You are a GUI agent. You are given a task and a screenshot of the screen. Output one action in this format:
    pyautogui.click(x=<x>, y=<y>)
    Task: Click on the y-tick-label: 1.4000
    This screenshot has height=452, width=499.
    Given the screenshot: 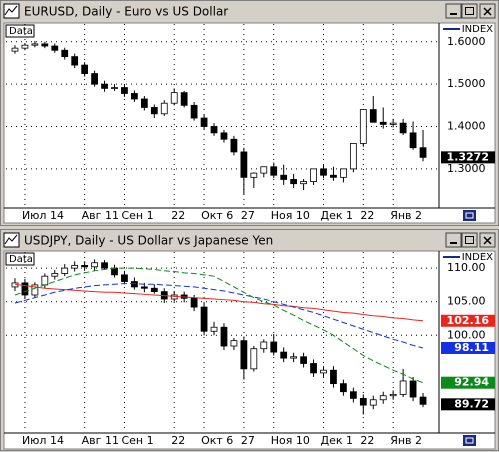 What is the action you would take?
    pyautogui.click(x=466, y=126)
    